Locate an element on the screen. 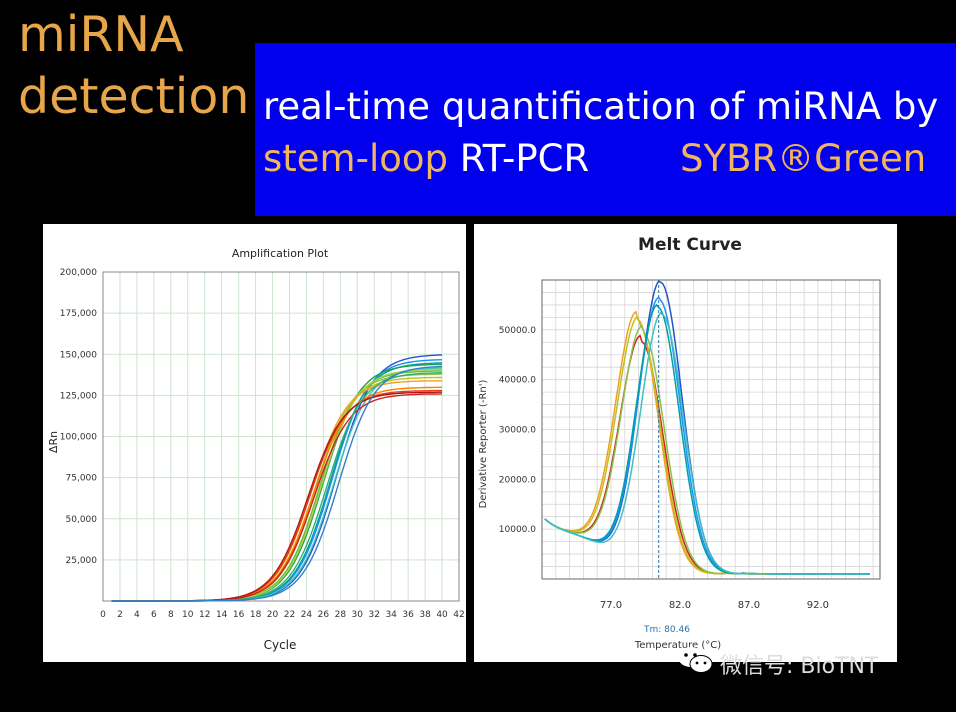 The image size is (956, 712). amplification-y-tick-label: 200,000 is located at coordinates (78, 273).